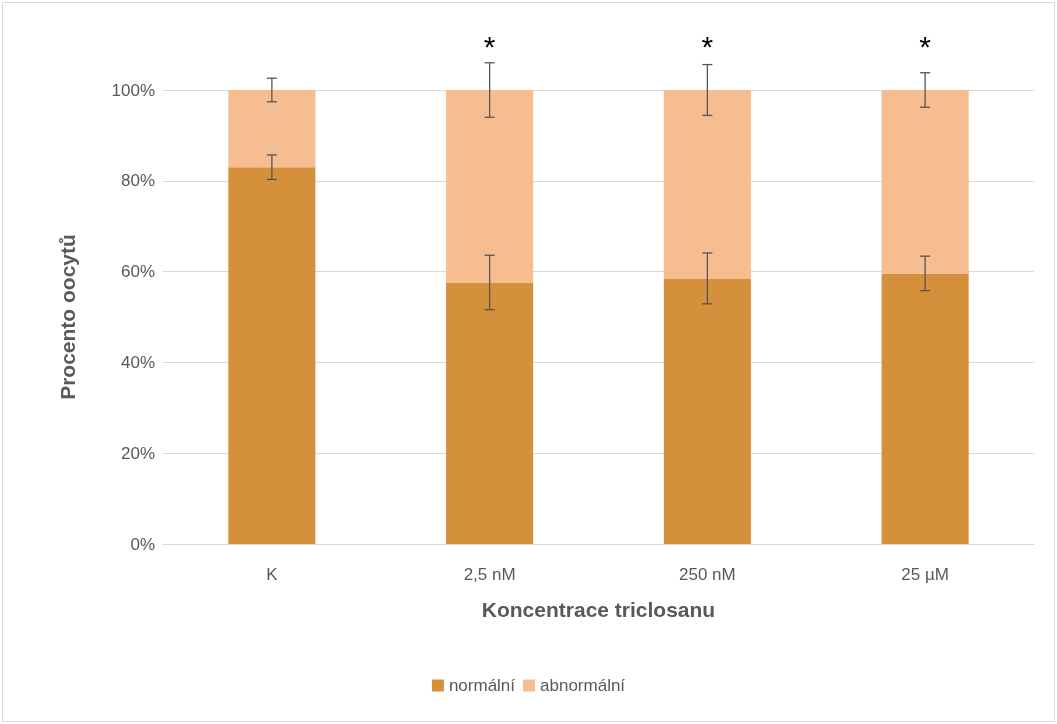 The height and width of the screenshot is (724, 1057). I want to click on x-tick-label: 2,5 nM, so click(489, 574).